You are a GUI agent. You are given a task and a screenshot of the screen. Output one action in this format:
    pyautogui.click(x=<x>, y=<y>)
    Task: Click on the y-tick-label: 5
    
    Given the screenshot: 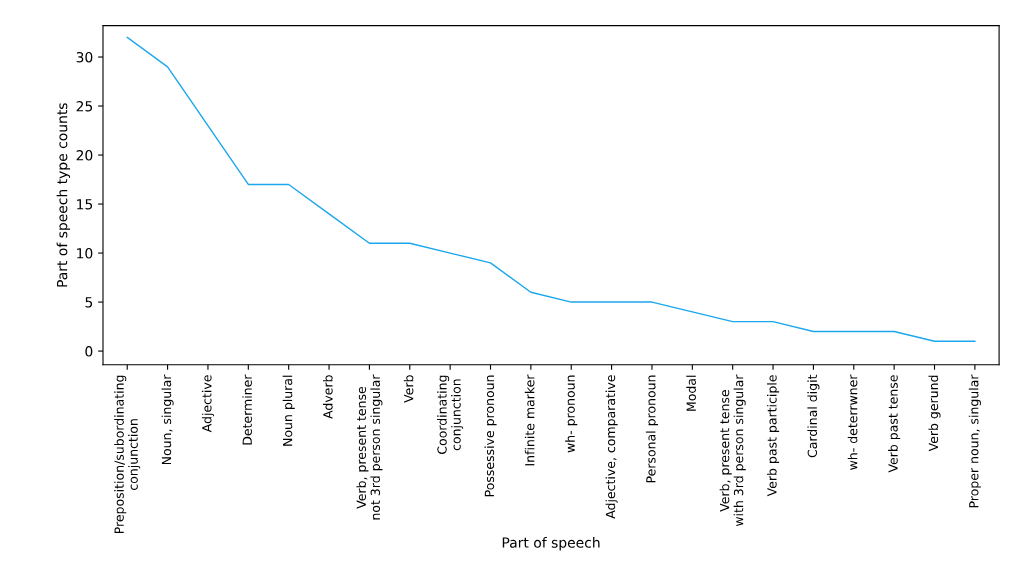 What is the action you would take?
    pyautogui.click(x=89, y=302)
    